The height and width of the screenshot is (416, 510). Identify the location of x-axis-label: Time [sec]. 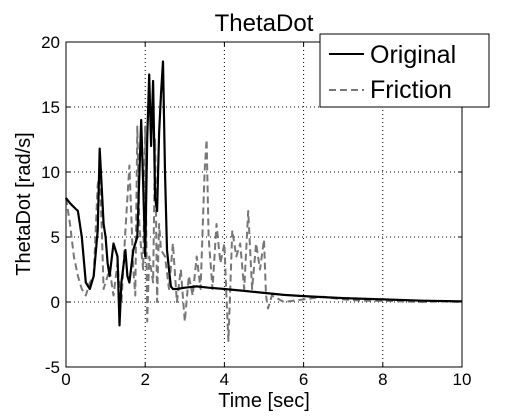
(264, 401).